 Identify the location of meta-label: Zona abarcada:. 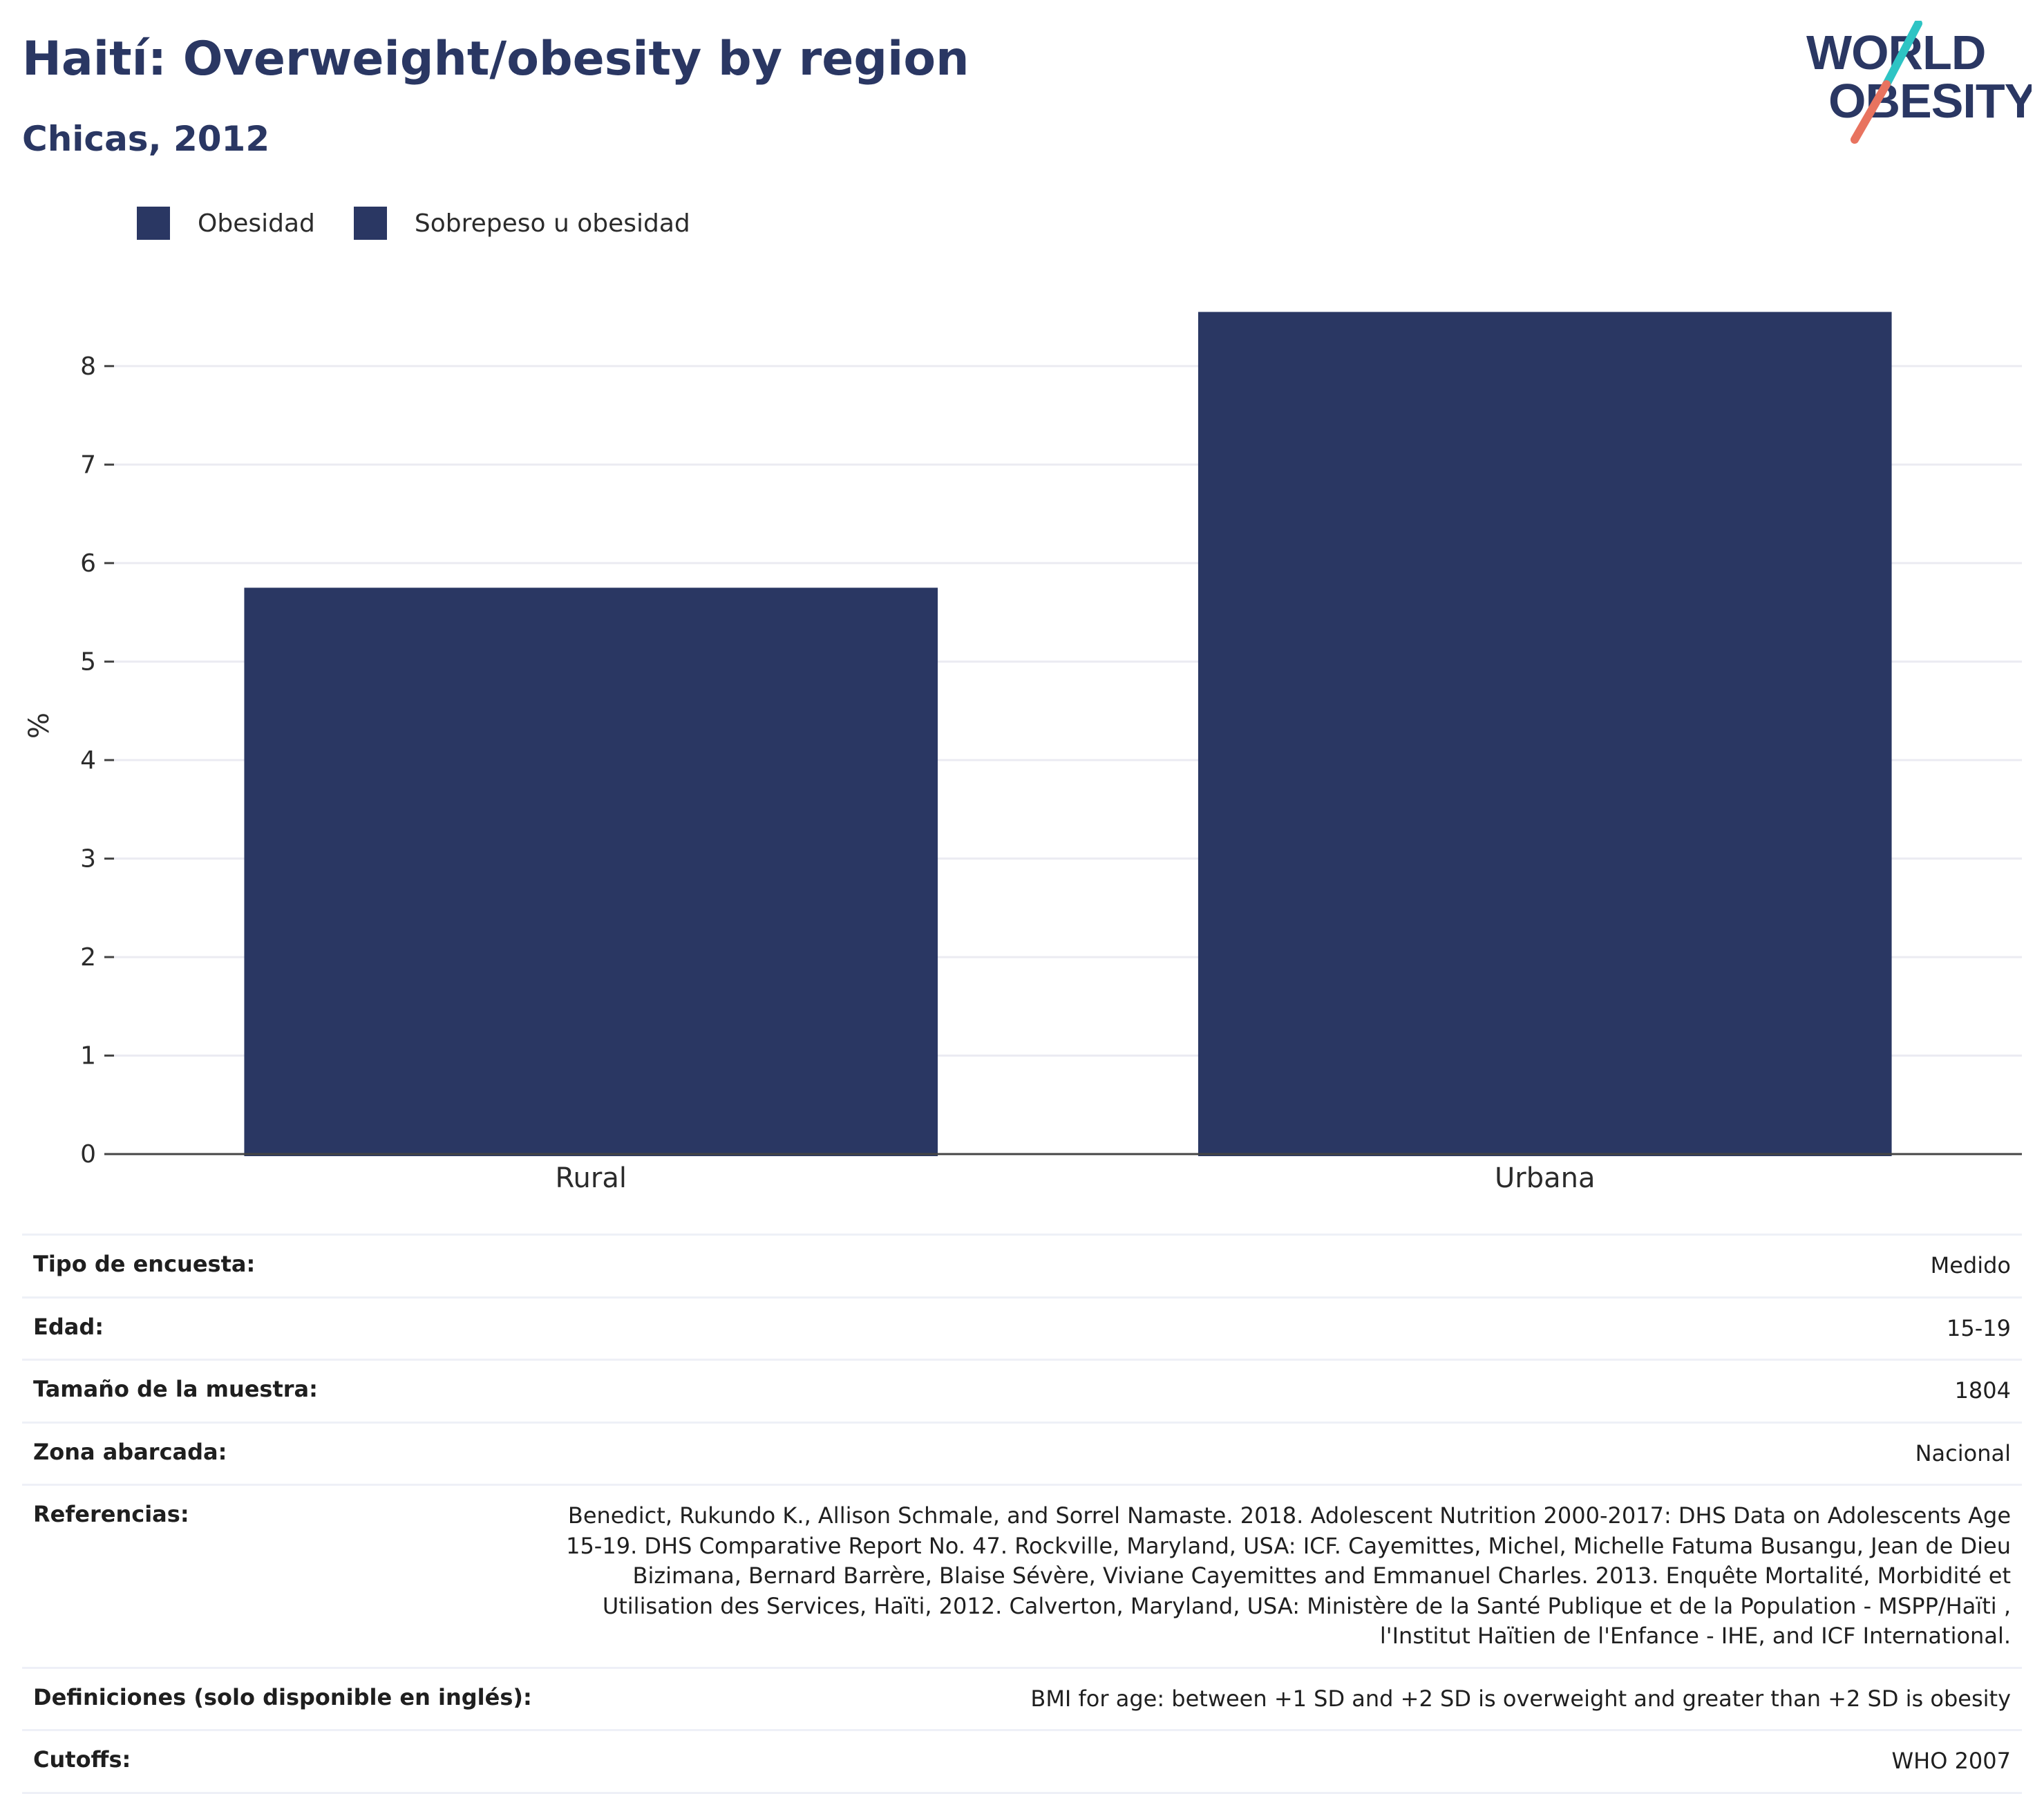
(130, 1451).